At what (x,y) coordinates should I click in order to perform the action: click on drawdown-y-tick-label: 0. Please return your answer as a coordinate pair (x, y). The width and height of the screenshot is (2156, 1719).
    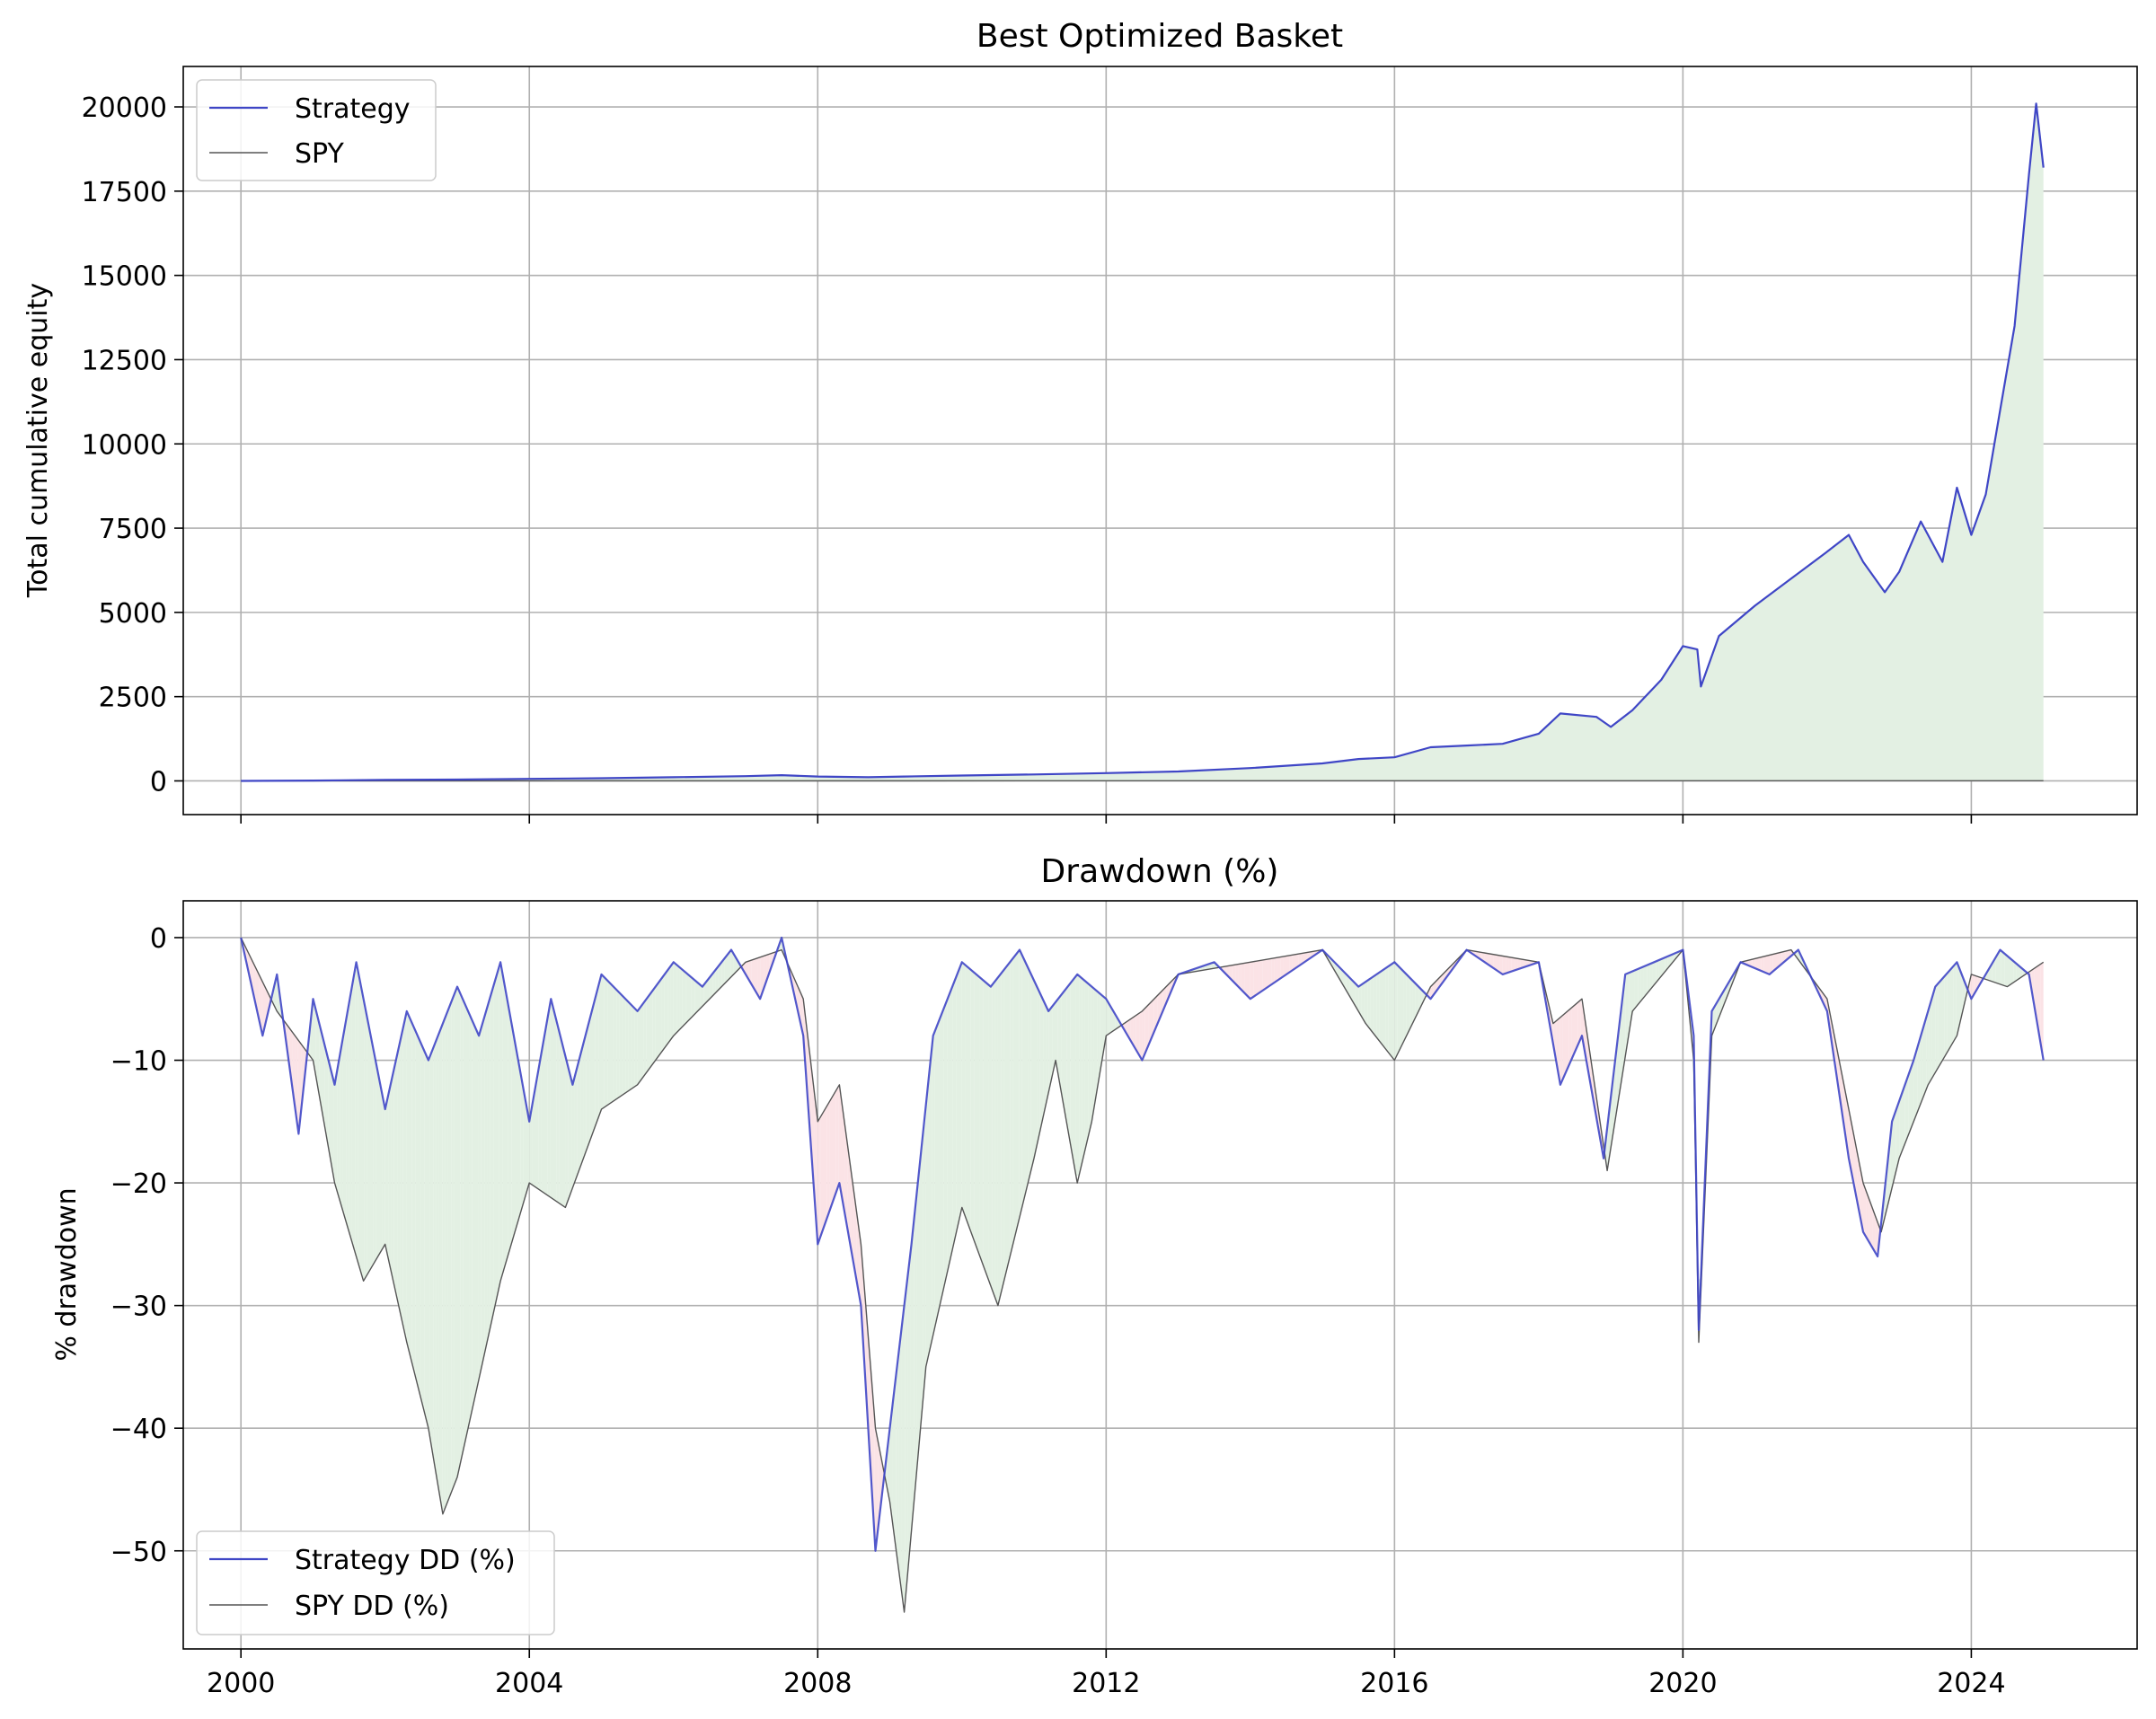
    Looking at the image, I should click on (158, 939).